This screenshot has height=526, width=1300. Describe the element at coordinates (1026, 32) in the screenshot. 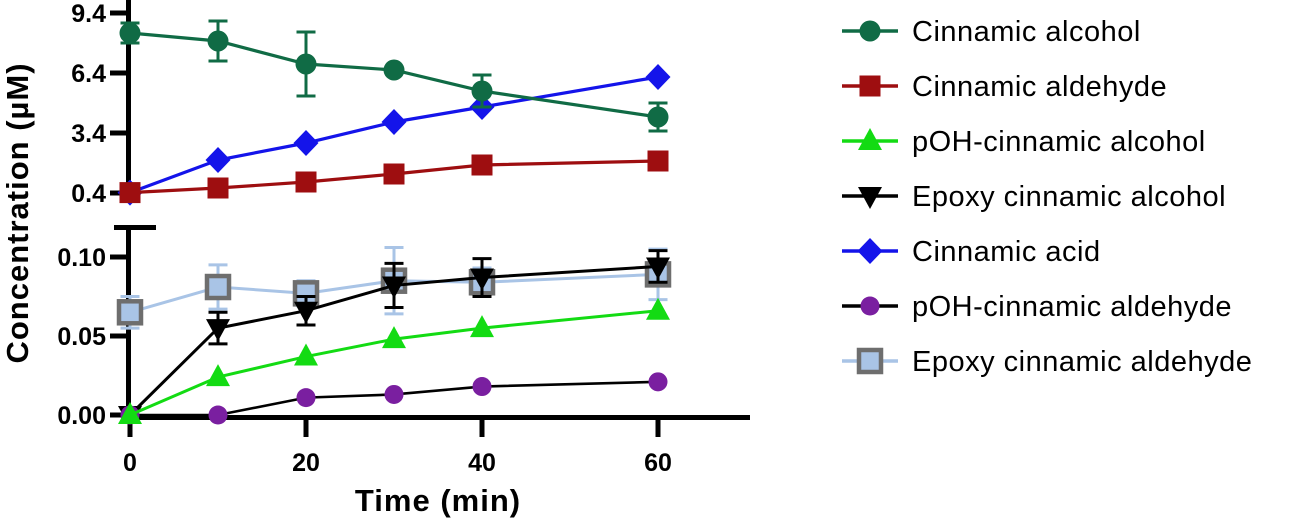

I see `legend-label: Cinnamic alcohol` at that location.